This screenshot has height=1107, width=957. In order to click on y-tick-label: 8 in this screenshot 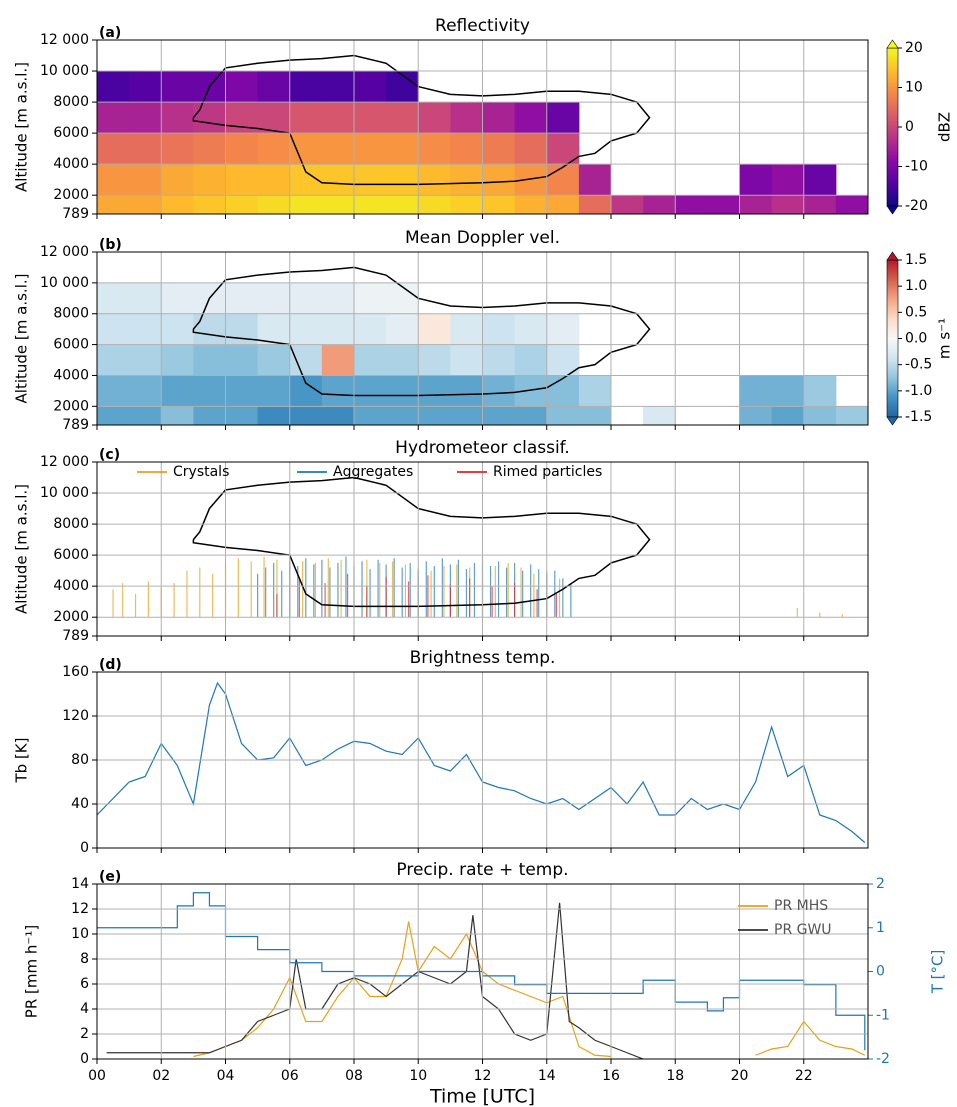, I will do `click(84, 959)`.